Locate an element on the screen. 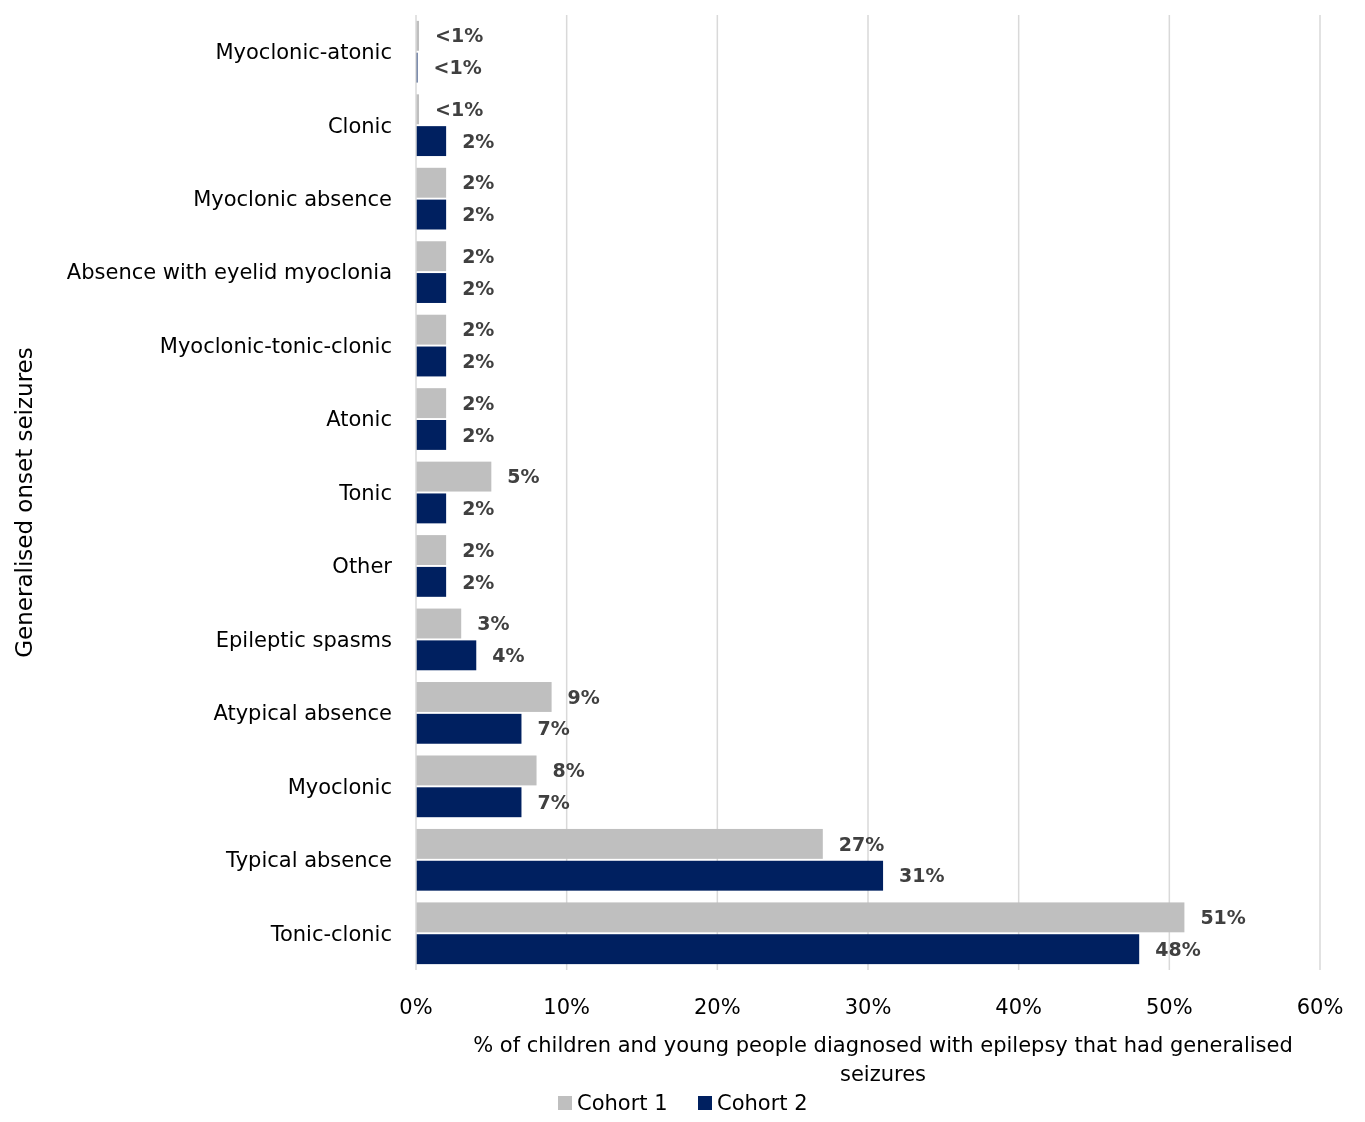 The image size is (1365, 1122). y-tick-label: Myoclonic is located at coordinates (339, 786).